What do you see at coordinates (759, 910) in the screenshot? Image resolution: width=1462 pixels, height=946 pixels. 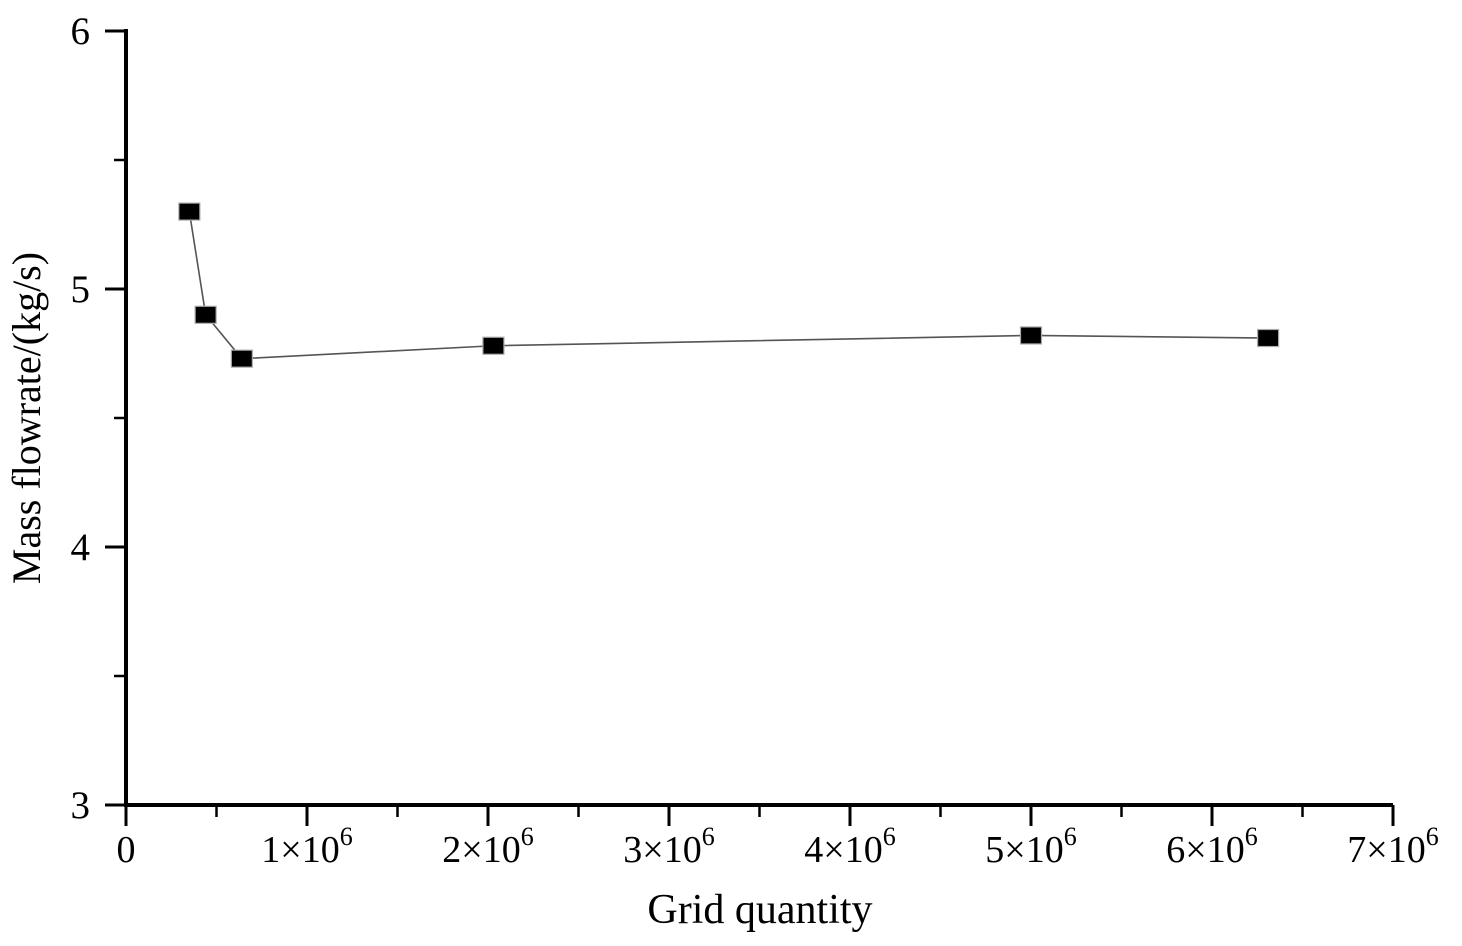 I see `x-axis-title: Grid quantity` at bounding box center [759, 910].